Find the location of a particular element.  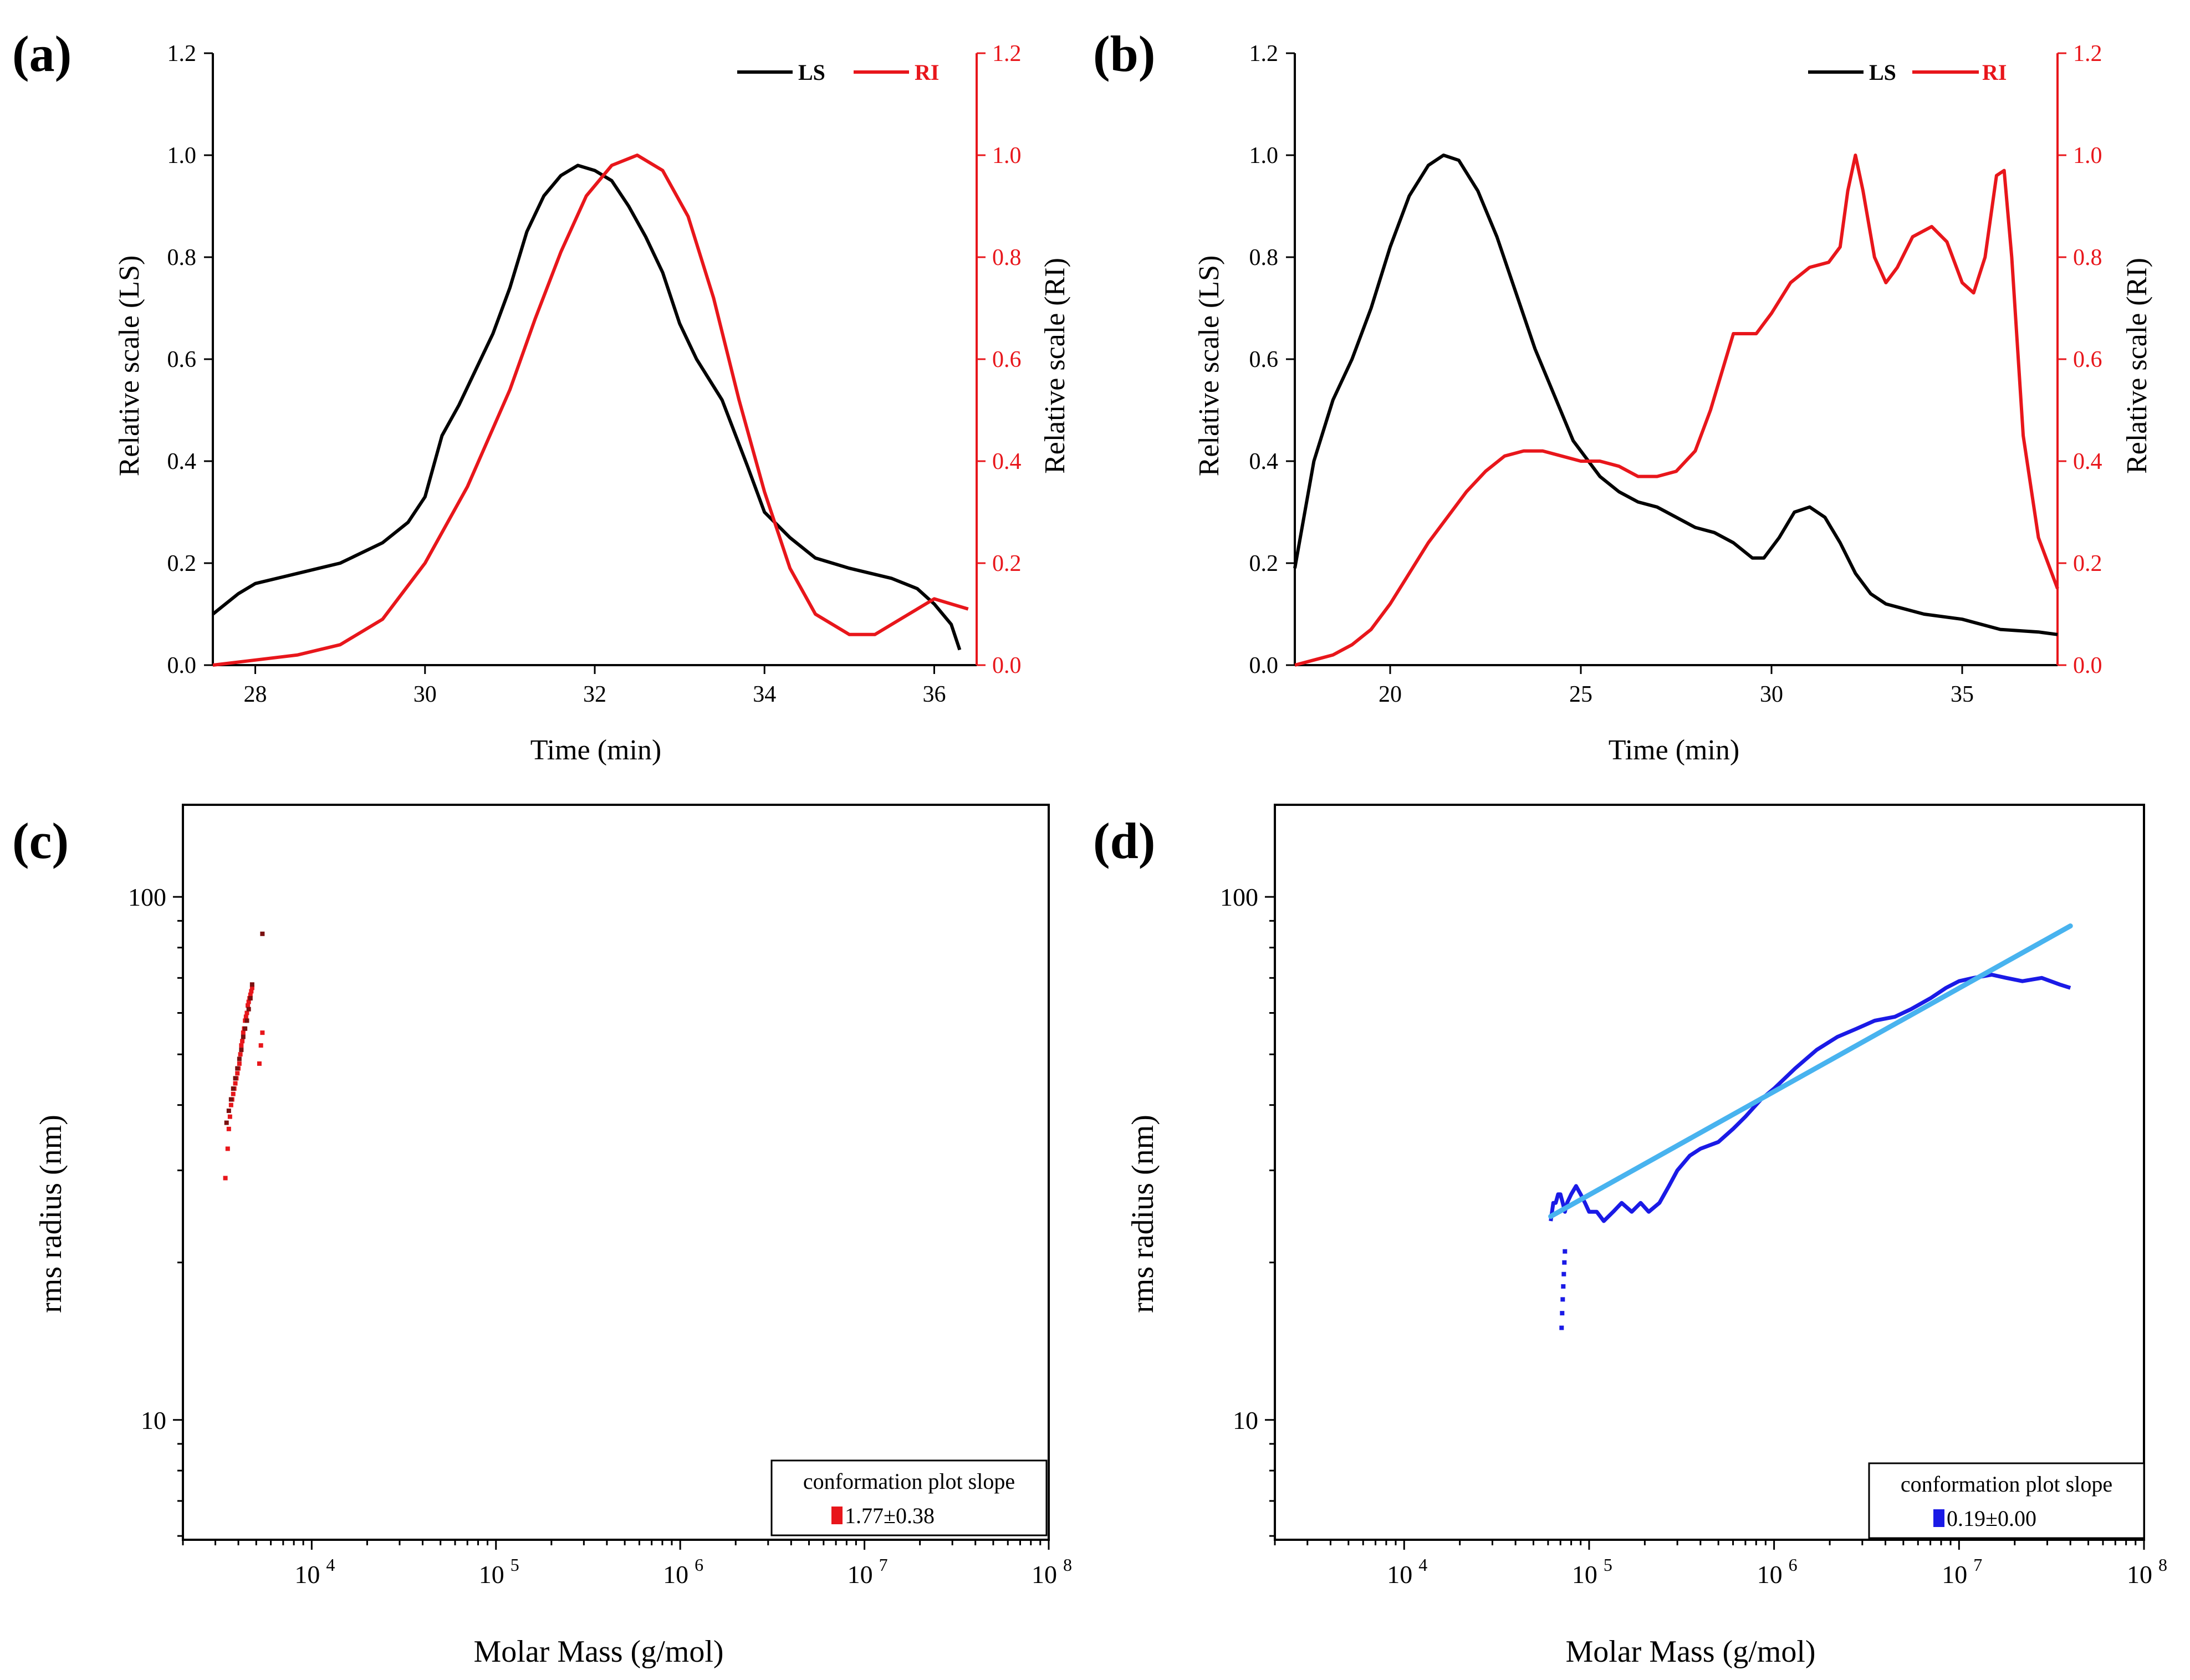

panel-b-y2-tick-label: 1.0 is located at coordinates (2087, 155).